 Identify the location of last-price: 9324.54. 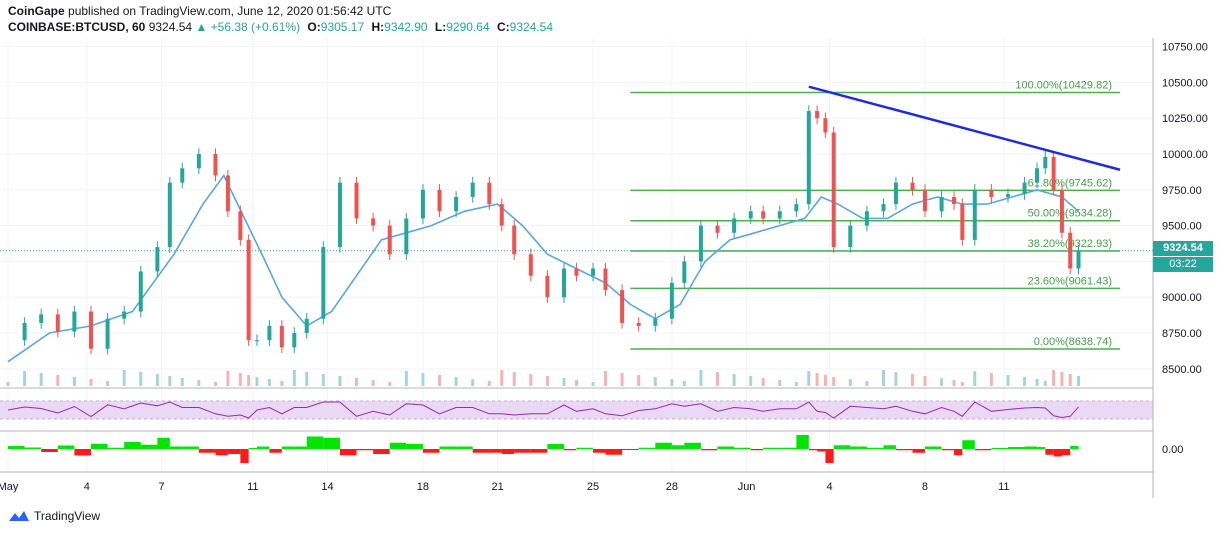
(170, 27).